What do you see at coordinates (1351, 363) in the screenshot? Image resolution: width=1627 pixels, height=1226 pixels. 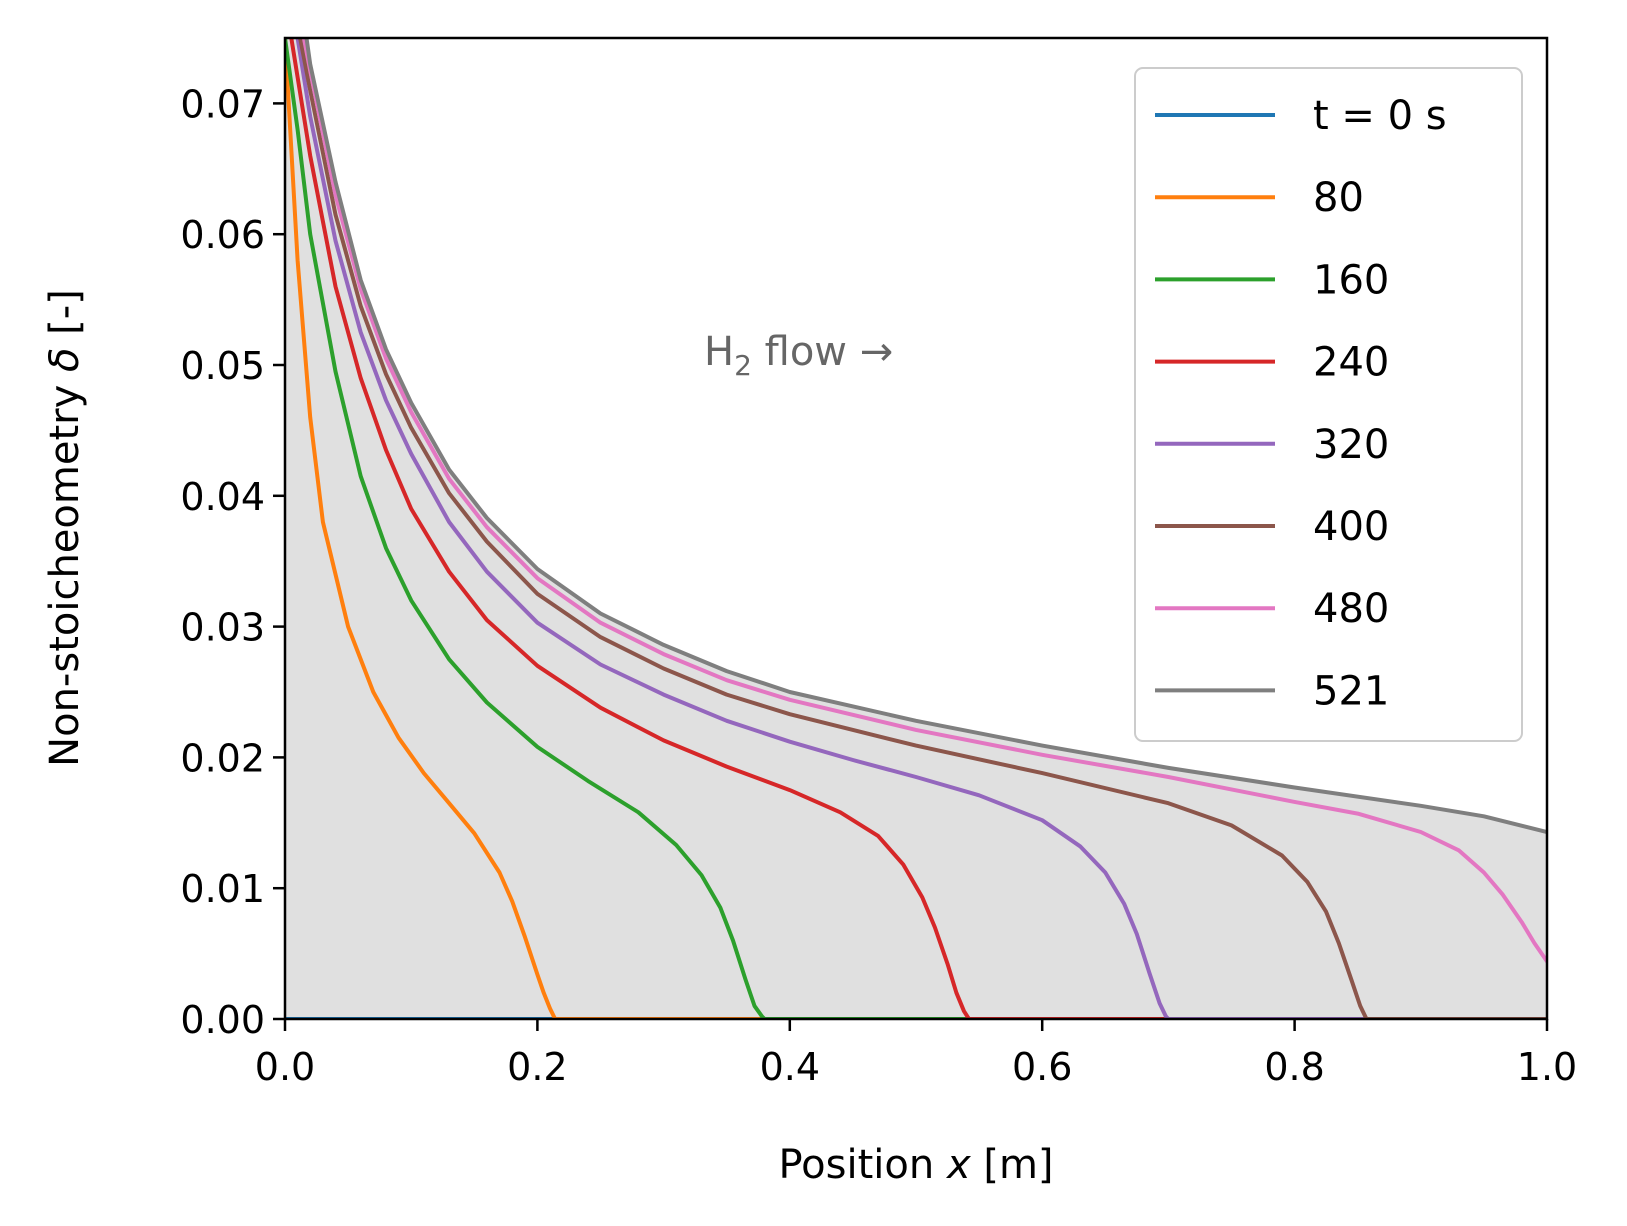 I see `legend-label-3: 240` at bounding box center [1351, 363].